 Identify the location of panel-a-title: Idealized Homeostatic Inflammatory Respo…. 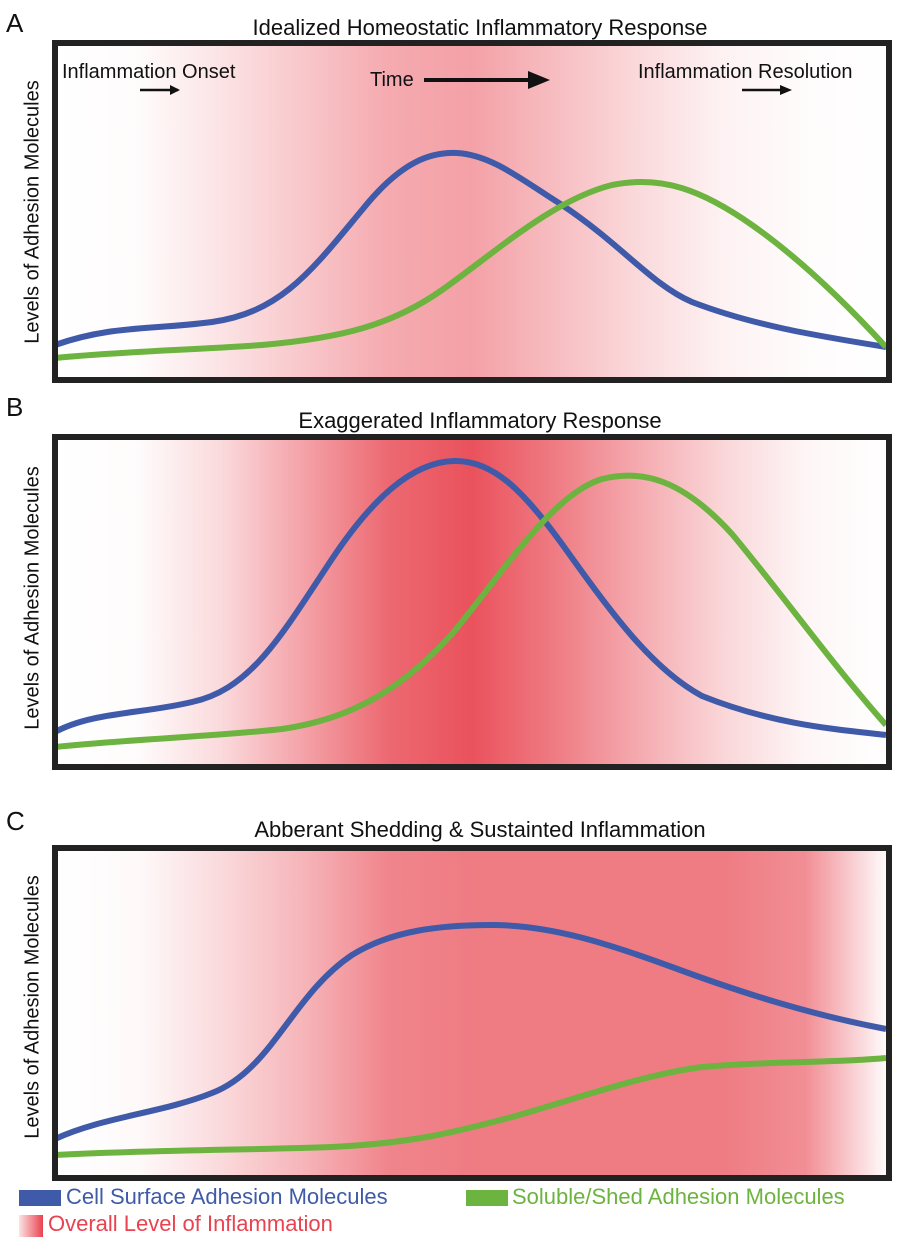
(480, 27).